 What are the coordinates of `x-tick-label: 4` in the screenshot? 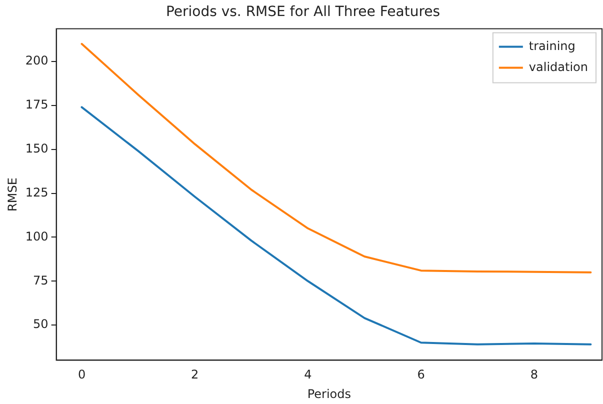 It's located at (308, 375).